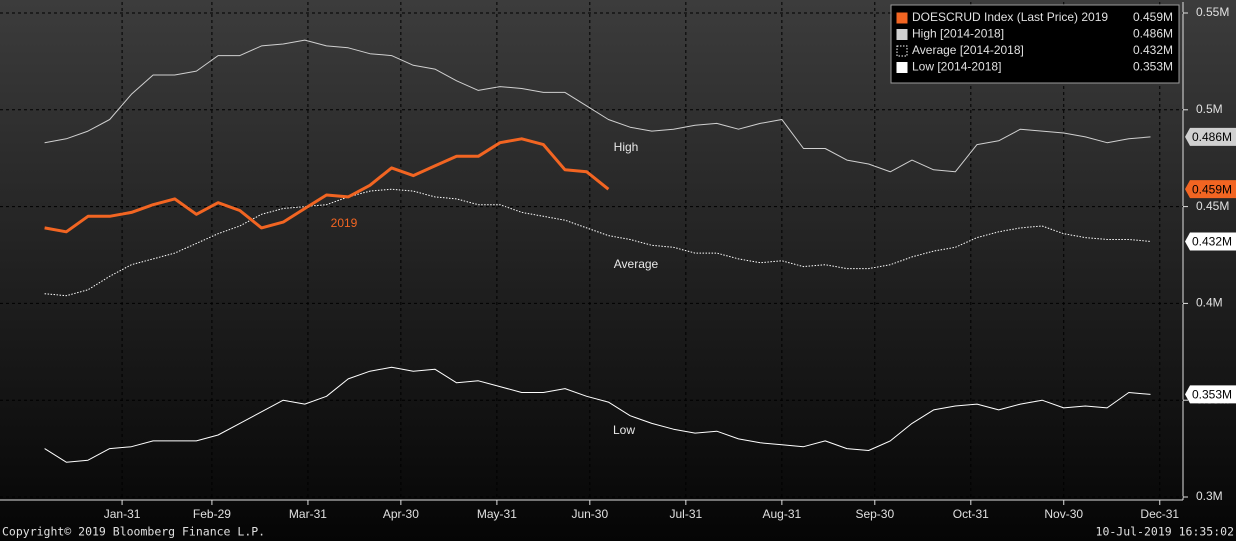  Describe the element at coordinates (958, 34) in the screenshot. I see `legend-label: High [2014-2018]` at that location.